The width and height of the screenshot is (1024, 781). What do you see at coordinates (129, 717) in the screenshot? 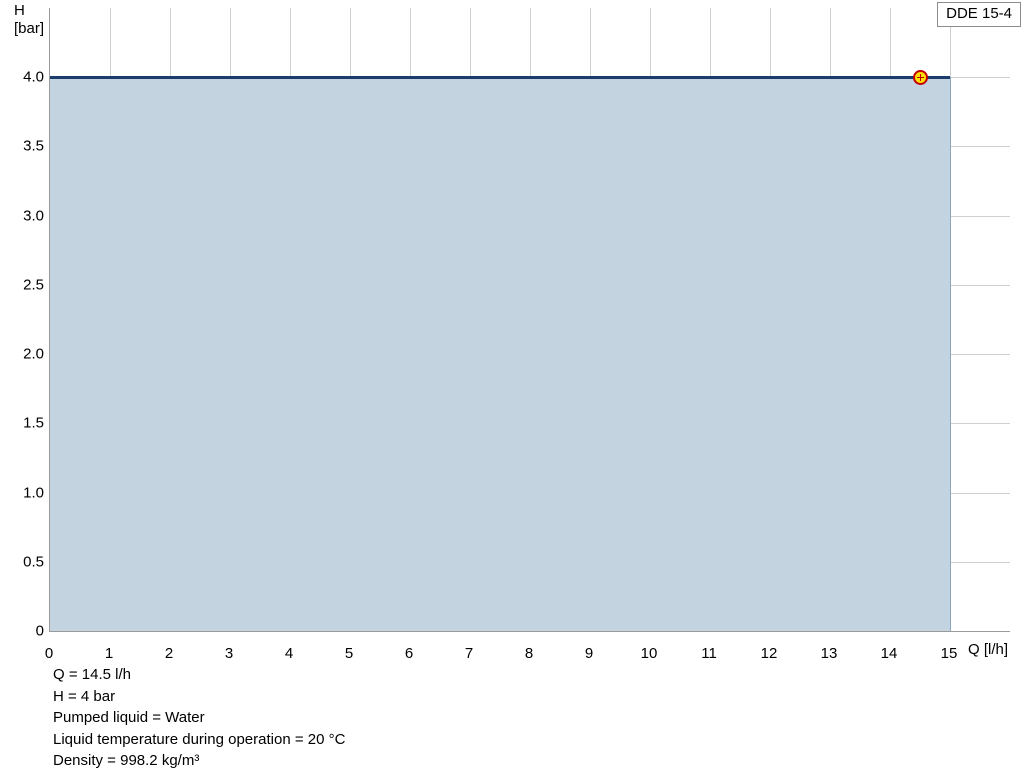
I see `info-line: Pumped liquid = Water` at bounding box center [129, 717].